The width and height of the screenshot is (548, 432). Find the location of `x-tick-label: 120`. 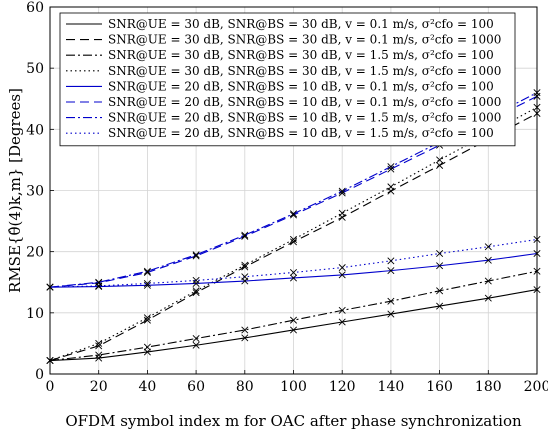

x-tick-label: 120 is located at coordinates (342, 387).